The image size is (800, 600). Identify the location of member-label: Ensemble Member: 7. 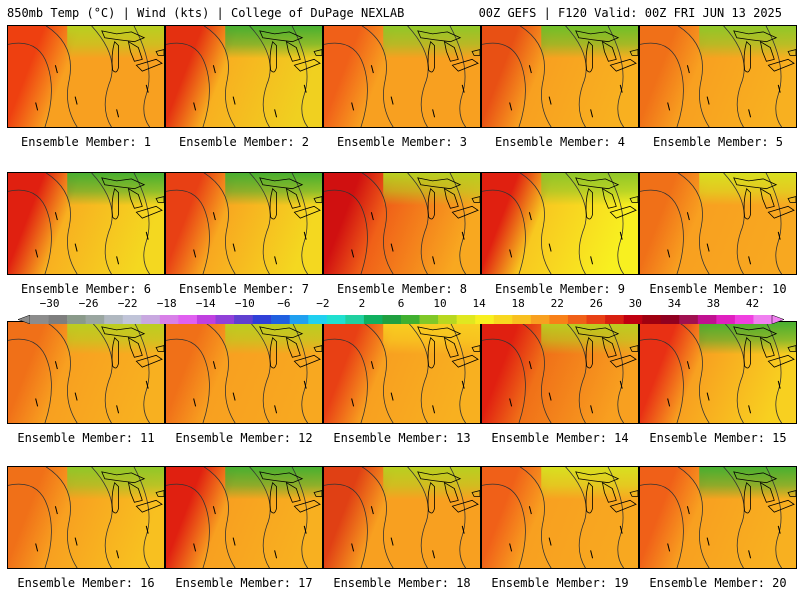
(244, 289).